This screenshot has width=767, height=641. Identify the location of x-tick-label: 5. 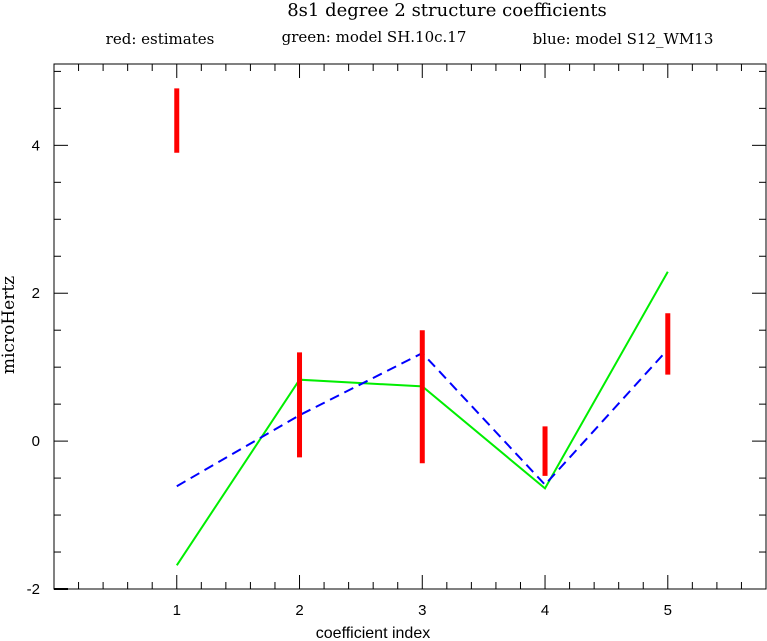
(668, 610).